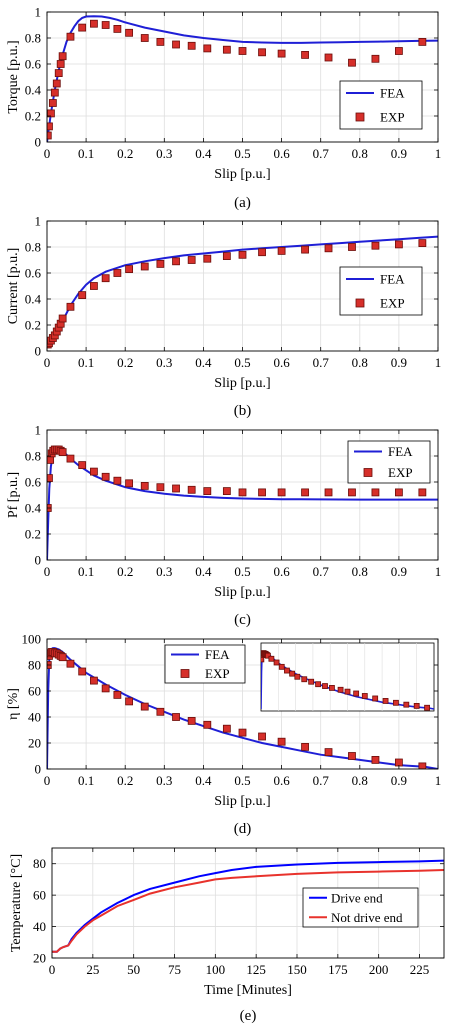 The image size is (455, 1024). What do you see at coordinates (360, 780) in the screenshot?
I see `x-tick-label: 0.8` at bounding box center [360, 780].